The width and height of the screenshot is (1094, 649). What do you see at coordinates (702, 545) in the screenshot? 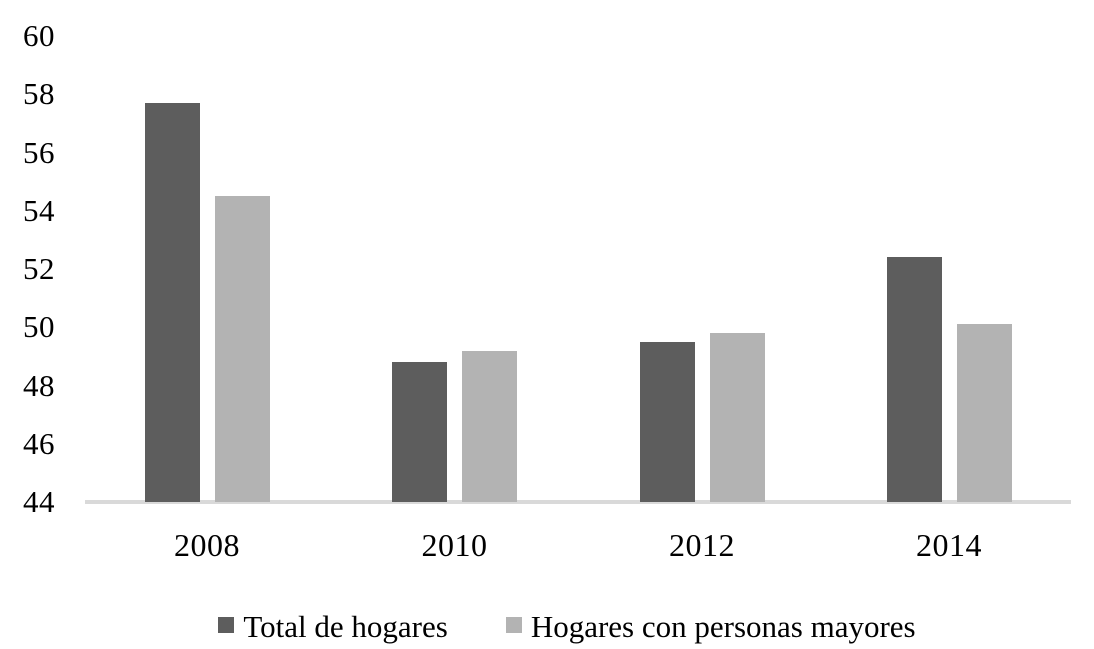
I see `x-tick-label-2012: 2012` at bounding box center [702, 545].